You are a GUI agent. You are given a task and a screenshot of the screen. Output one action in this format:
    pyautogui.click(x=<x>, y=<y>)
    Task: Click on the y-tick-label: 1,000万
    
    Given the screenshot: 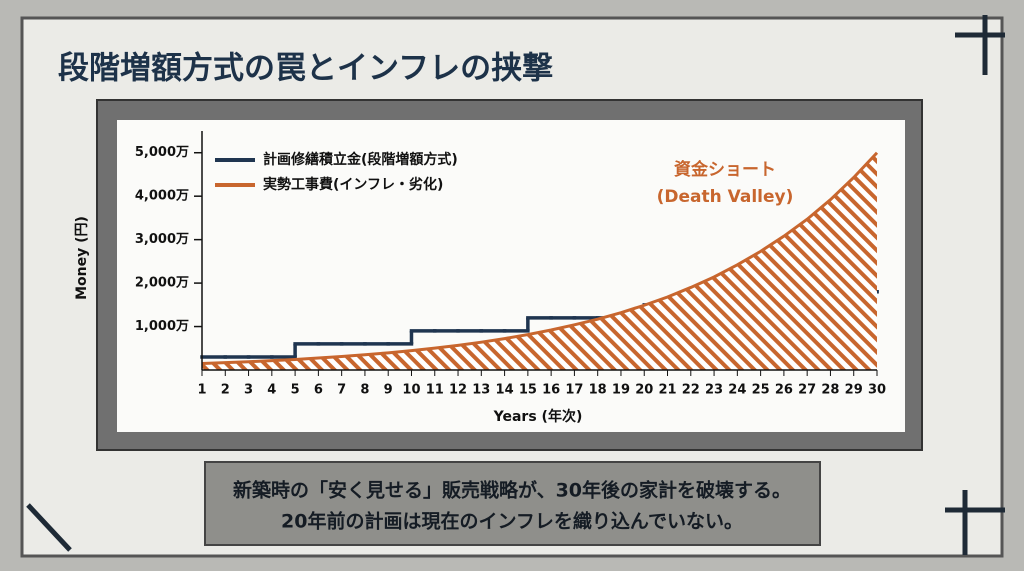 What is the action you would take?
    pyautogui.click(x=162, y=326)
    